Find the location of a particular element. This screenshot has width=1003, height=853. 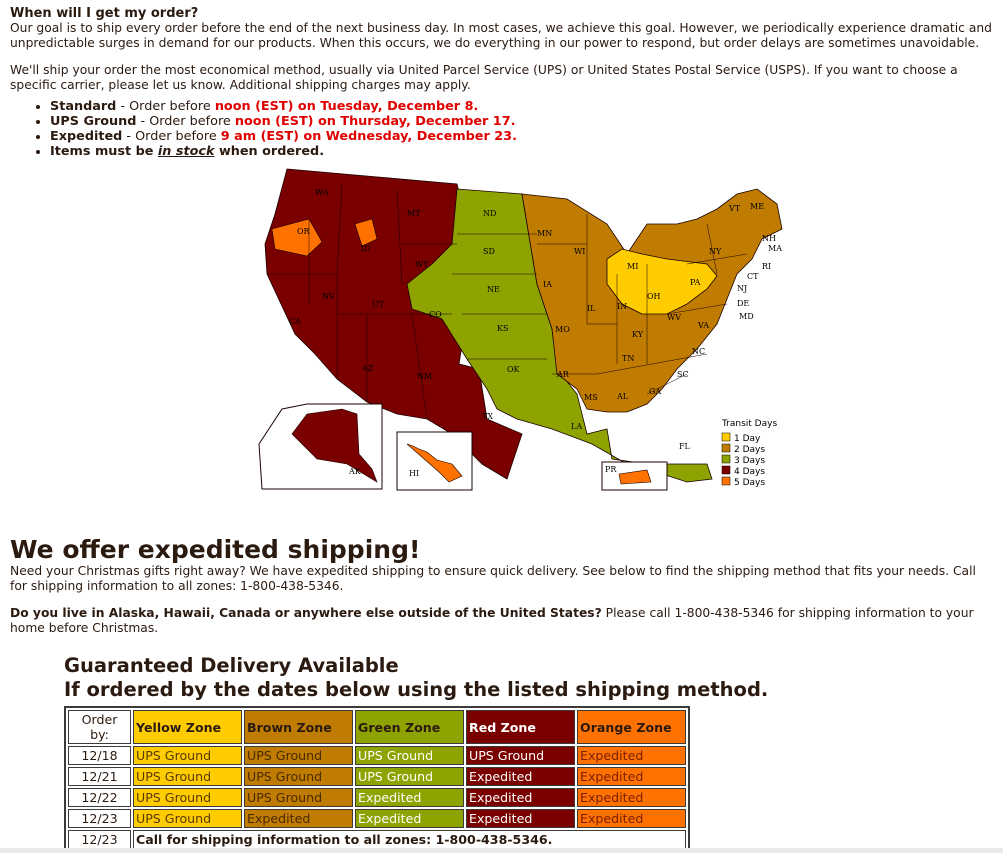

state-label: MA is located at coordinates (775, 248).